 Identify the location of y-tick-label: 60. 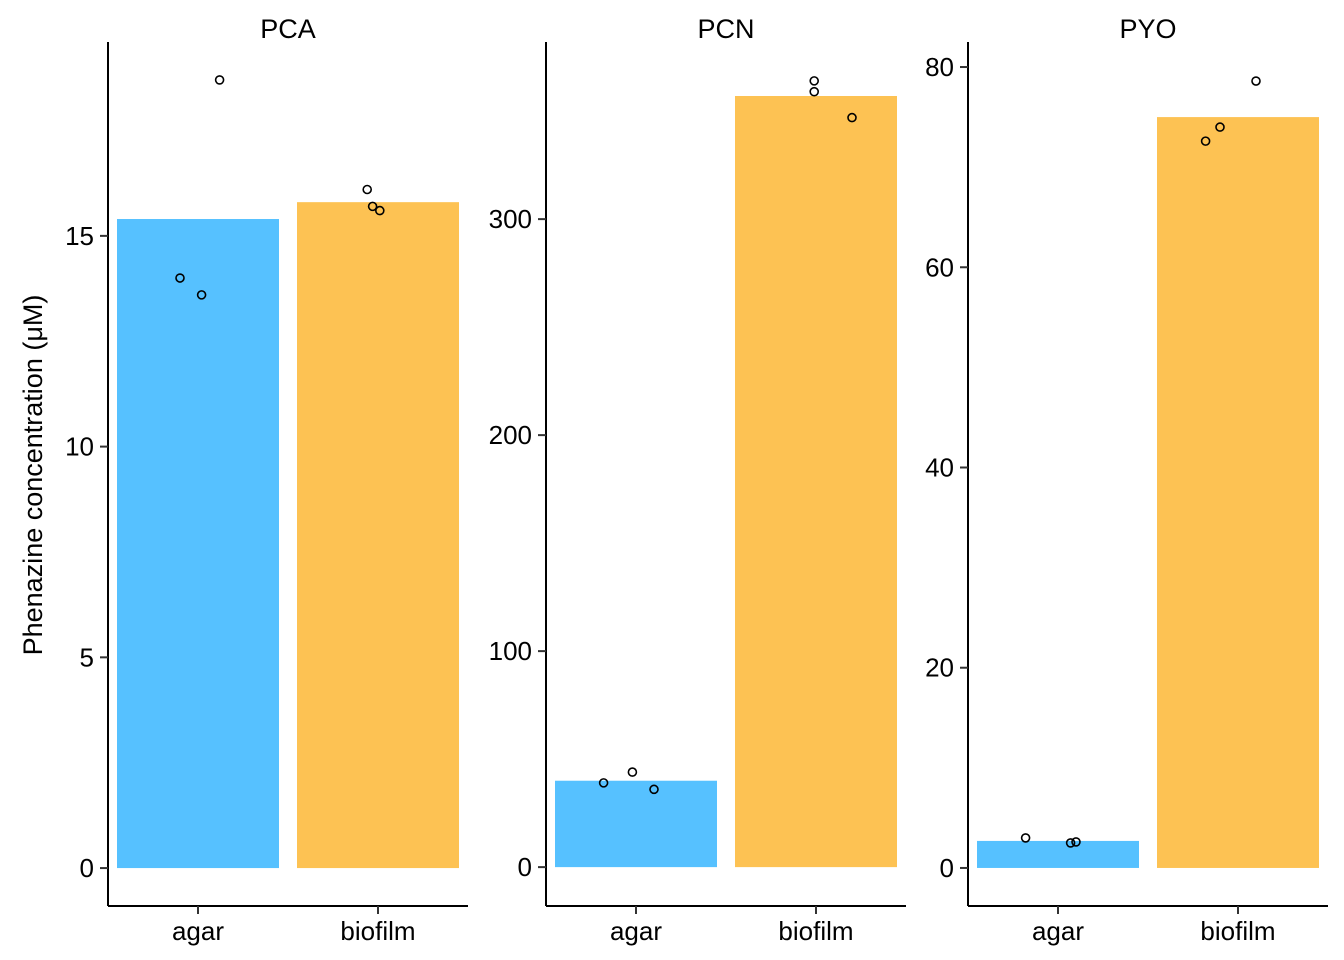
(939, 267).